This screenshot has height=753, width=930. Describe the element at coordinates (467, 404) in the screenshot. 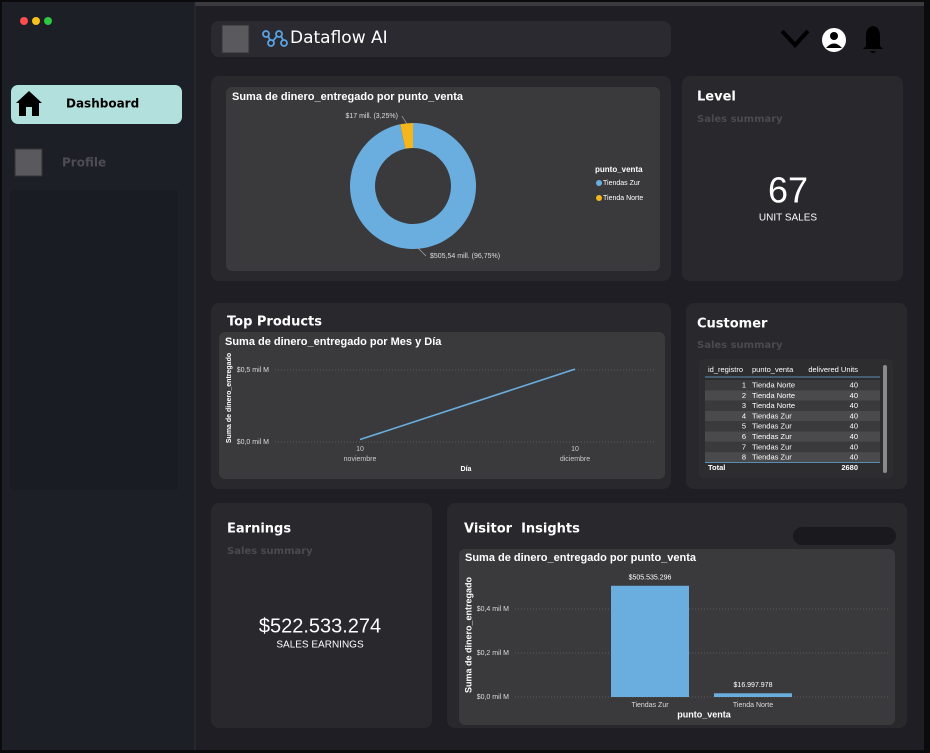

I see `line-series` at that location.